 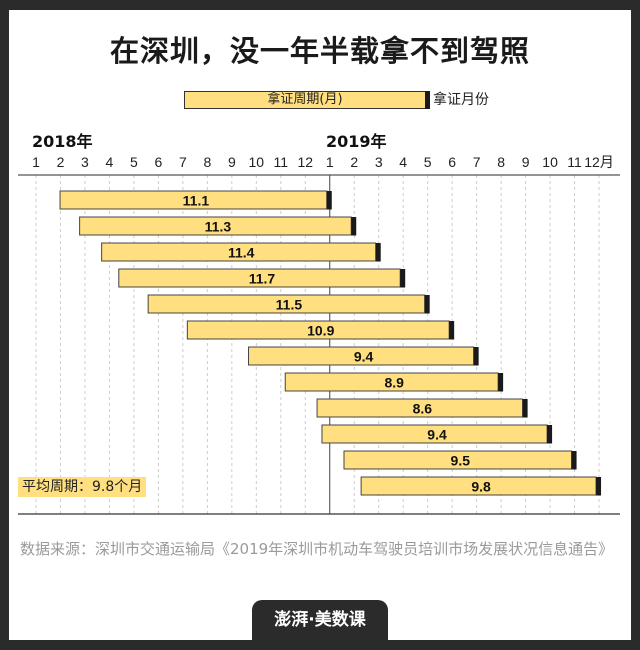 I want to click on bar-value-label: 11.5, so click(x=289, y=305).